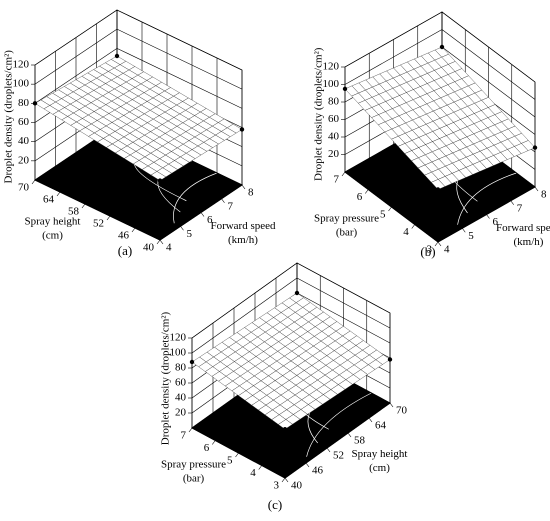 The width and height of the screenshot is (550, 521). I want to click on y-axis-title: (km/h), so click(243, 240).